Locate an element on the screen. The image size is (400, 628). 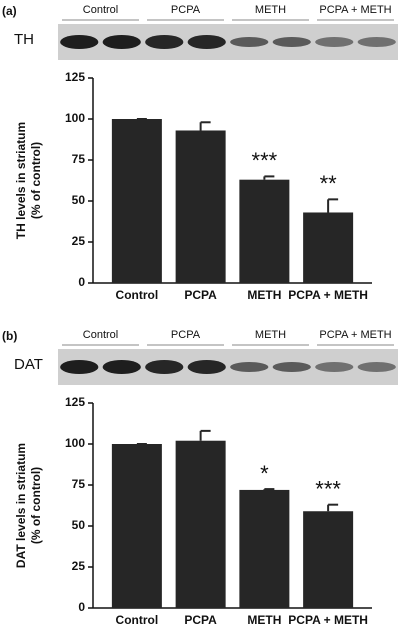
panel-label: (b) is located at coordinates (9, 336).